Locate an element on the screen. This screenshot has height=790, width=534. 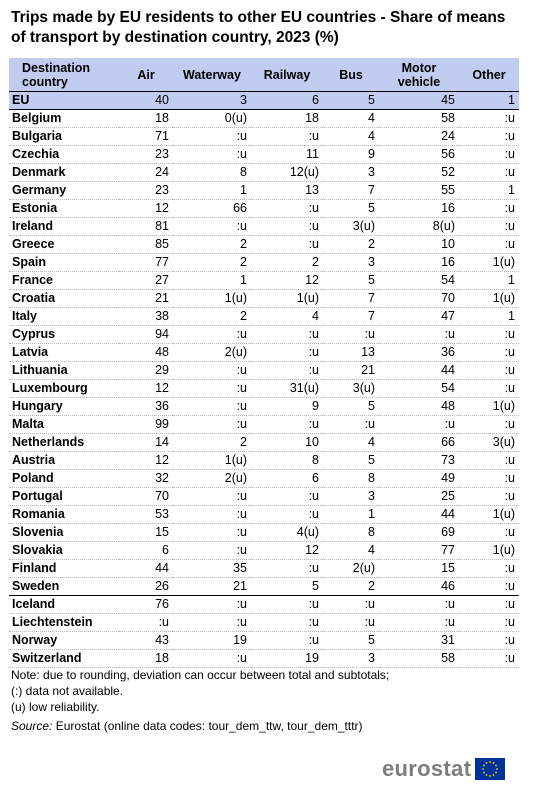
railway-cell: 2 is located at coordinates (287, 262).